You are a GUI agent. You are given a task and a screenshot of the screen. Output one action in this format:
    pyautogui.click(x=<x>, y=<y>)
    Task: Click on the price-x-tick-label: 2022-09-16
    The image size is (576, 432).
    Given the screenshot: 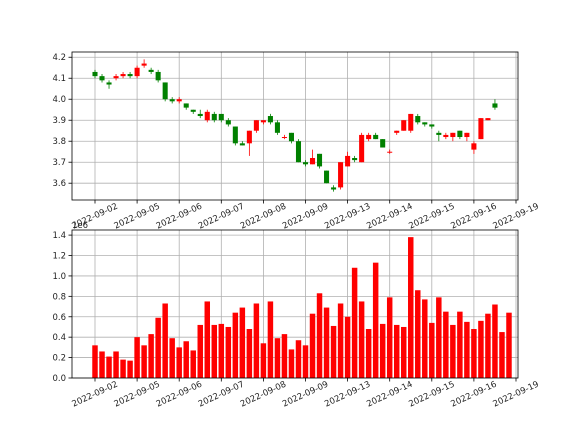 What is the action you would take?
    pyautogui.click(x=473, y=217)
    